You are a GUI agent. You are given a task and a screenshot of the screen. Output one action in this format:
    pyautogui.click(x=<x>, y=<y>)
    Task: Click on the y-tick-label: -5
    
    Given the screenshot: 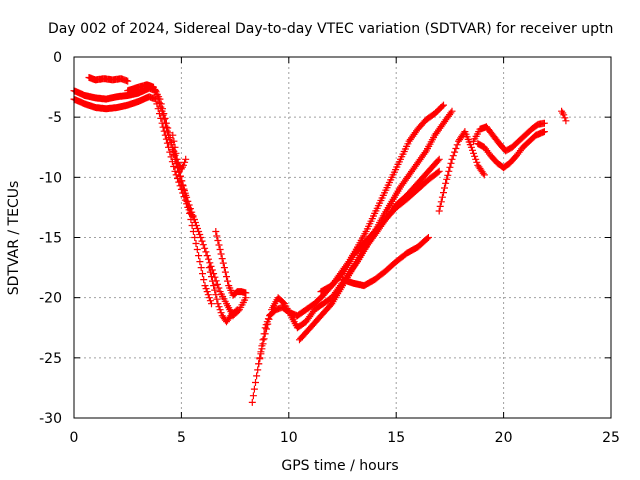 What is the action you would take?
    pyautogui.click(x=55, y=118)
    